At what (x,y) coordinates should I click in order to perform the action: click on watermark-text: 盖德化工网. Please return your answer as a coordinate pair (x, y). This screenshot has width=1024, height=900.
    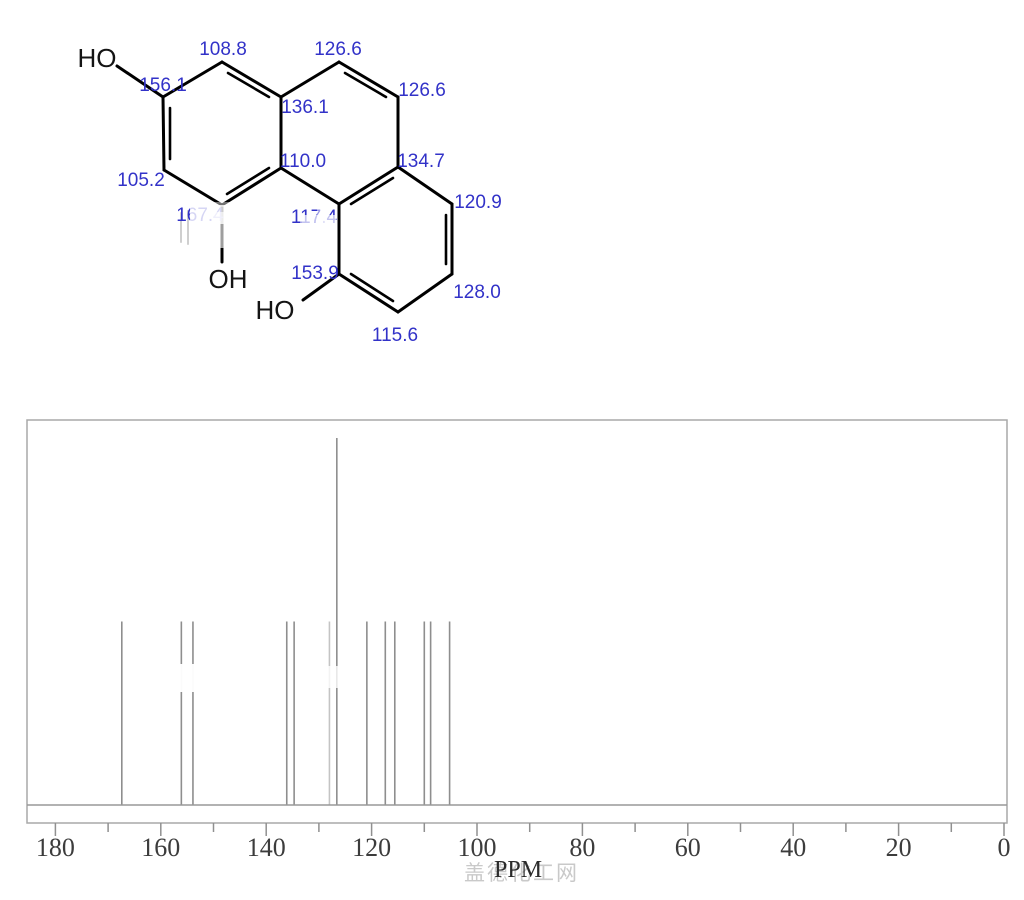
    Looking at the image, I should click on (521, 873).